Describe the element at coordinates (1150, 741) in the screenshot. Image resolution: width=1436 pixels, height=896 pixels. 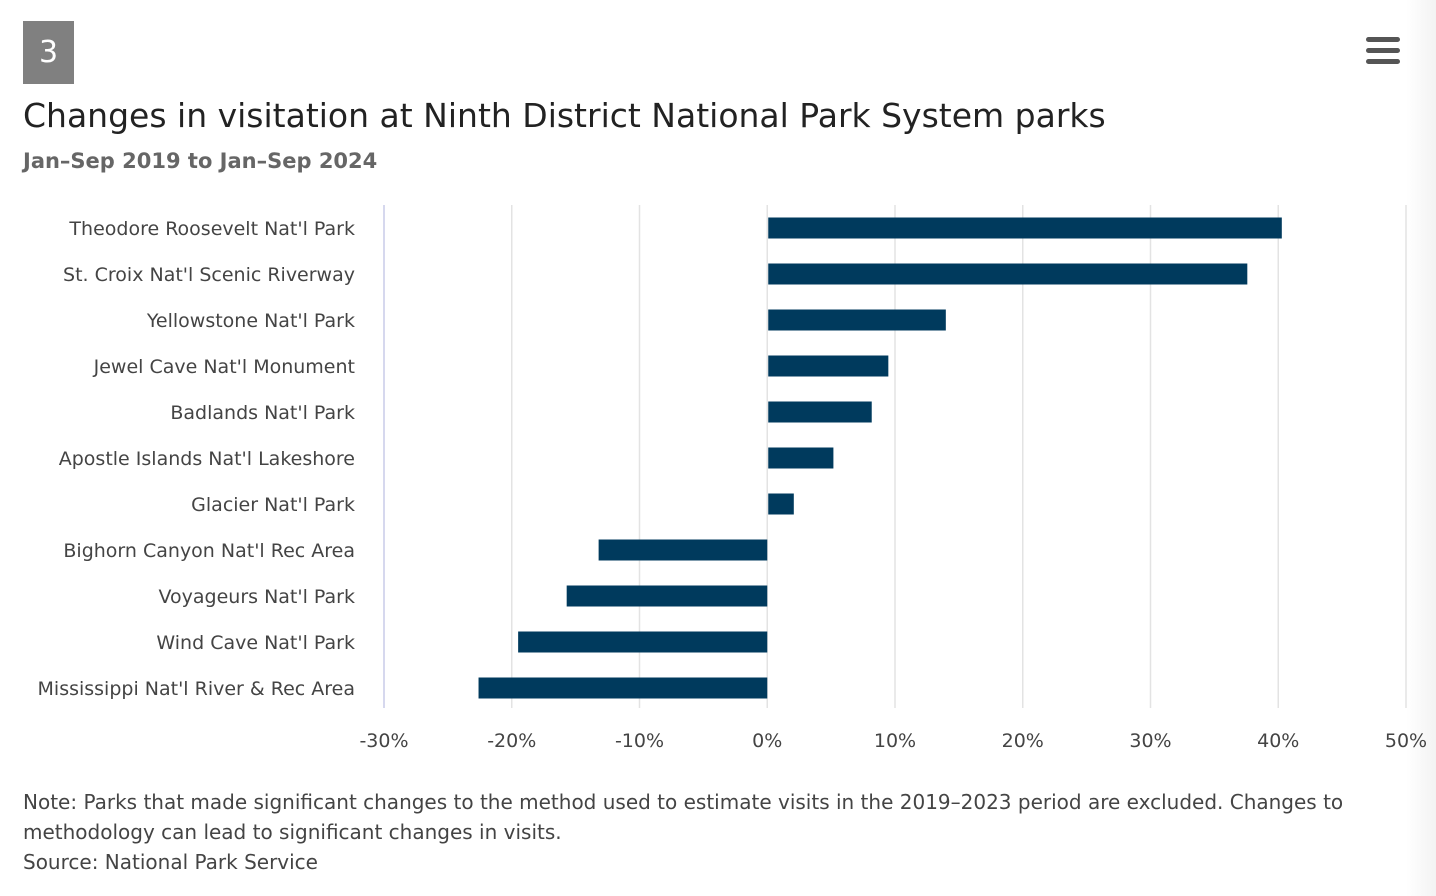
I see `x-tick-label: 30%` at that location.